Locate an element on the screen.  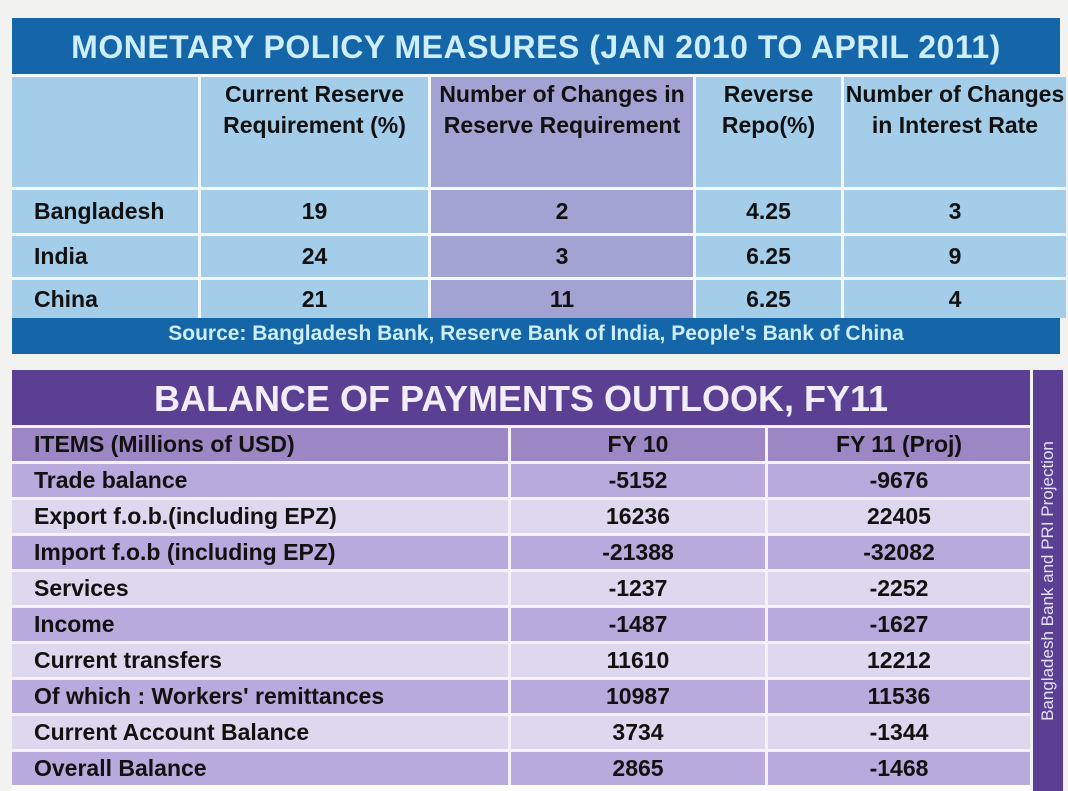
value-cell: 4.25 is located at coordinates (768, 211).